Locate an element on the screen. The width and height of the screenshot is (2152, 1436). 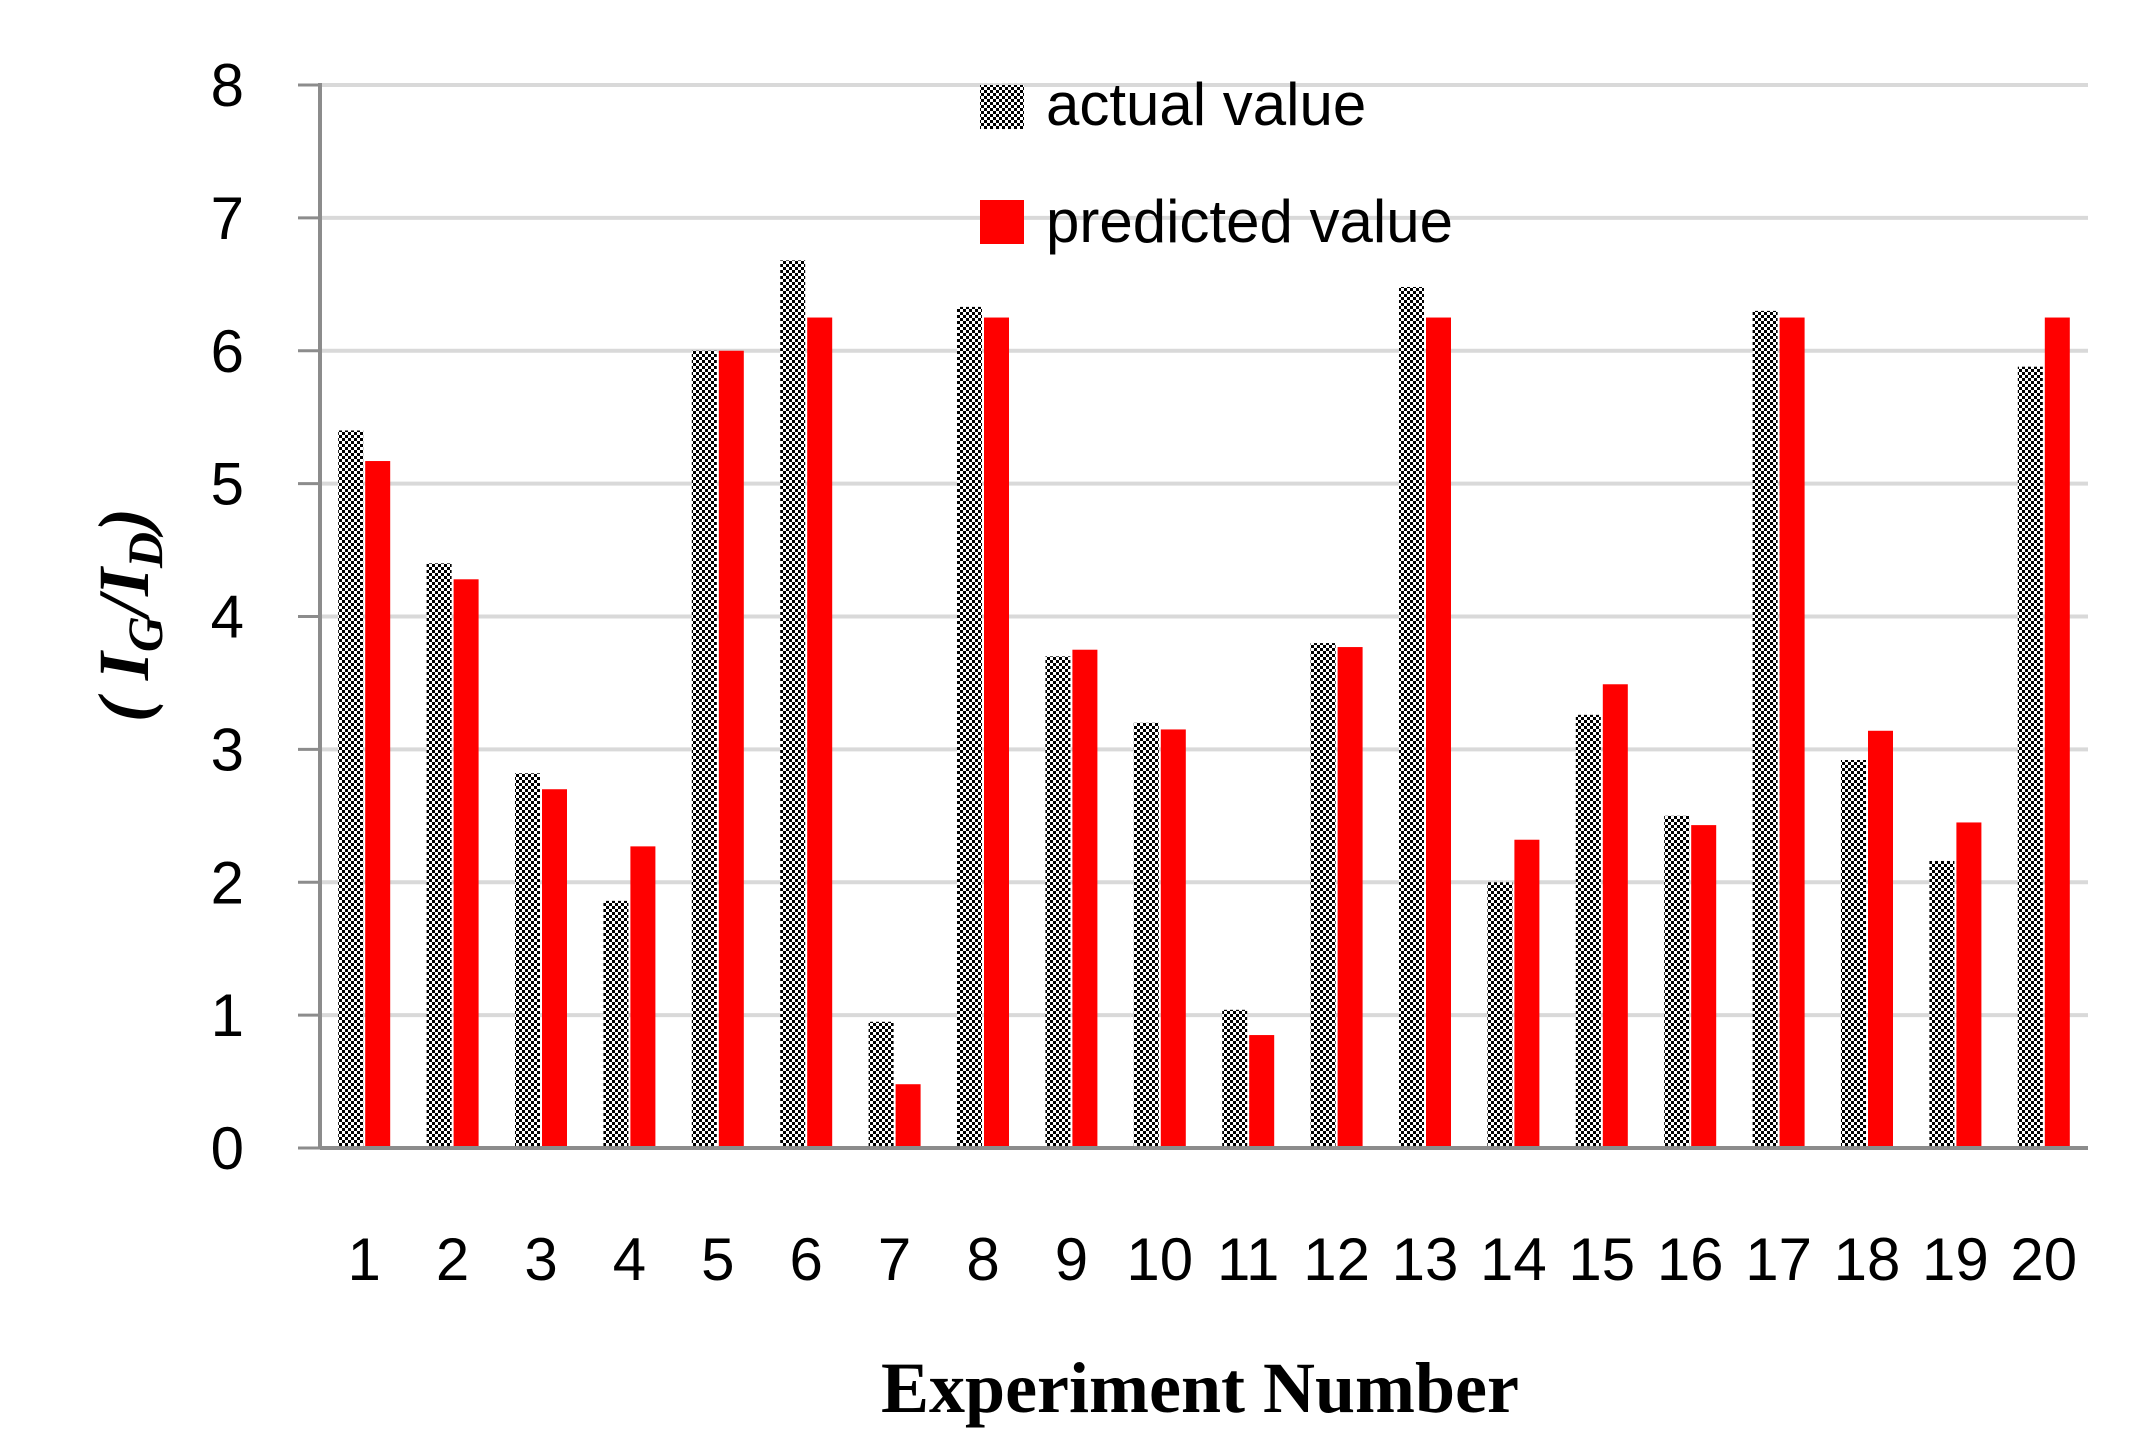
legend-swatch-actual is located at coordinates (1002, 107).